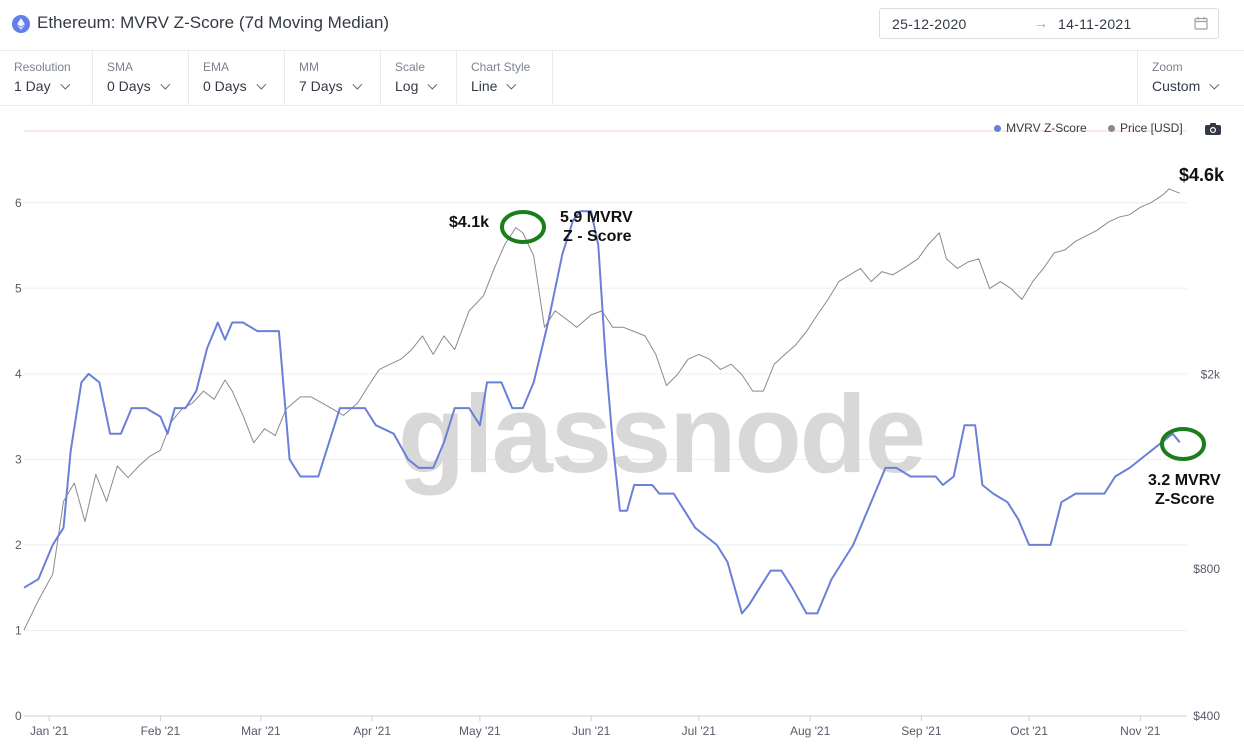 This screenshot has width=1244, height=750. Describe the element at coordinates (18, 545) in the screenshot. I see `y-left-tick-label: 2` at that location.